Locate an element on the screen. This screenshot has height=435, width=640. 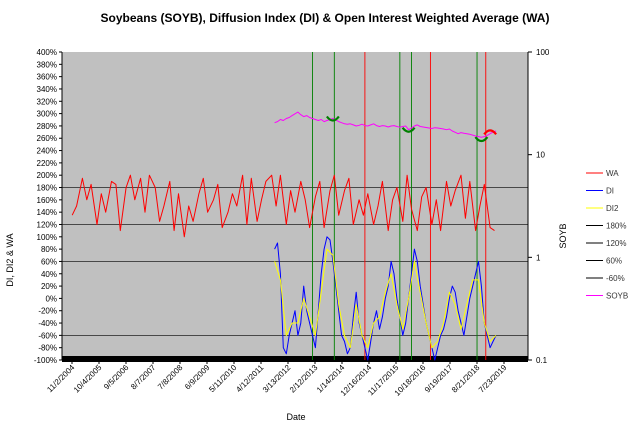
y-left-tick-label: 240% is located at coordinates (47, 151).